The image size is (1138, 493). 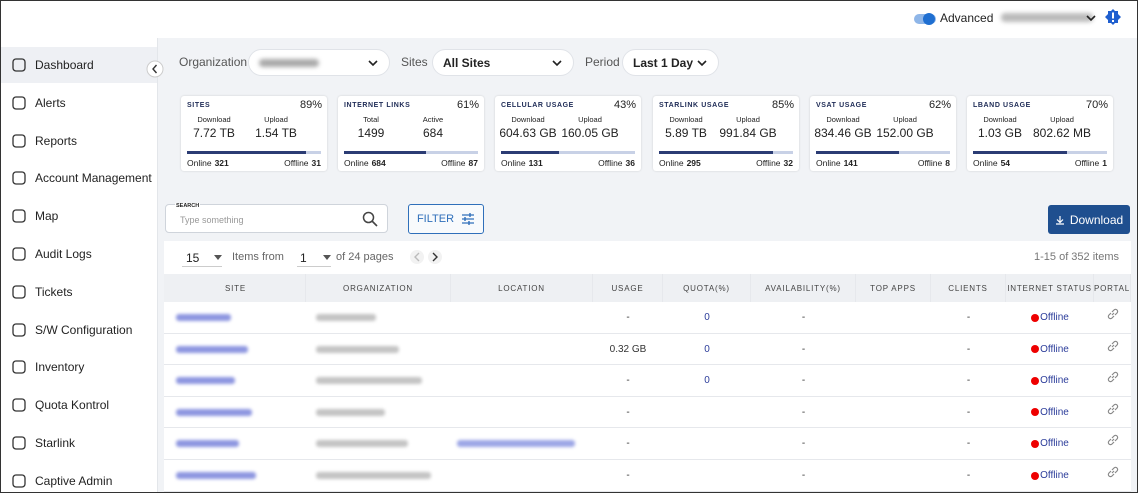 What do you see at coordinates (426, 257) in the screenshot?
I see `page-arrows` at bounding box center [426, 257].